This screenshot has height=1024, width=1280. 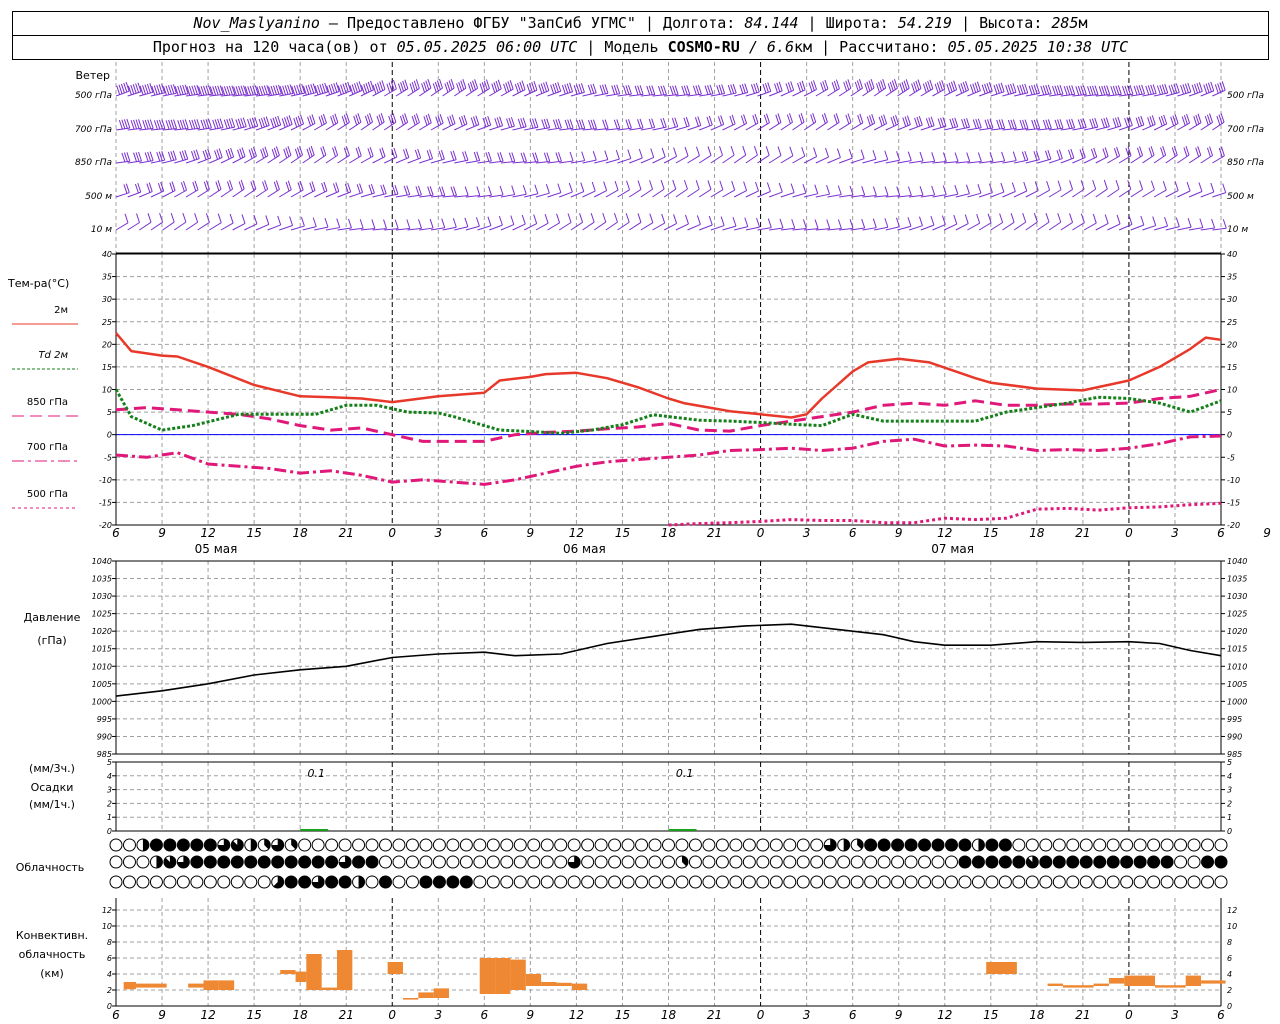 What do you see at coordinates (498, 830) in the screenshot?
I see `precip-bars` at bounding box center [498, 830].